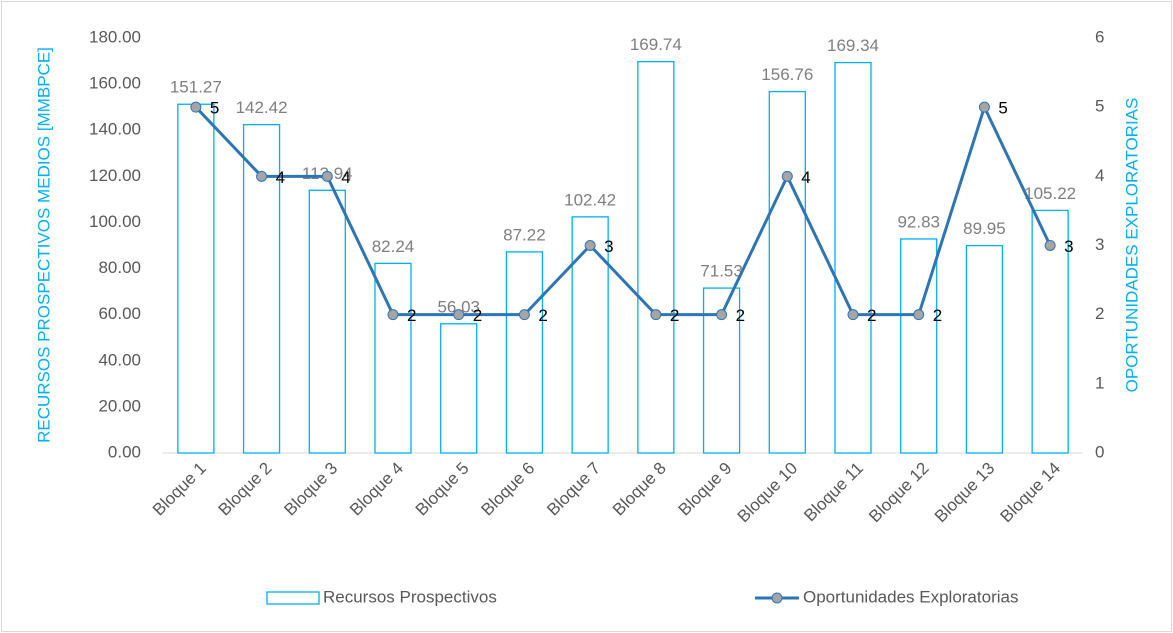  Describe the element at coordinates (410, 596) in the screenshot. I see `legend-label: Recursos Prospectivos` at that location.